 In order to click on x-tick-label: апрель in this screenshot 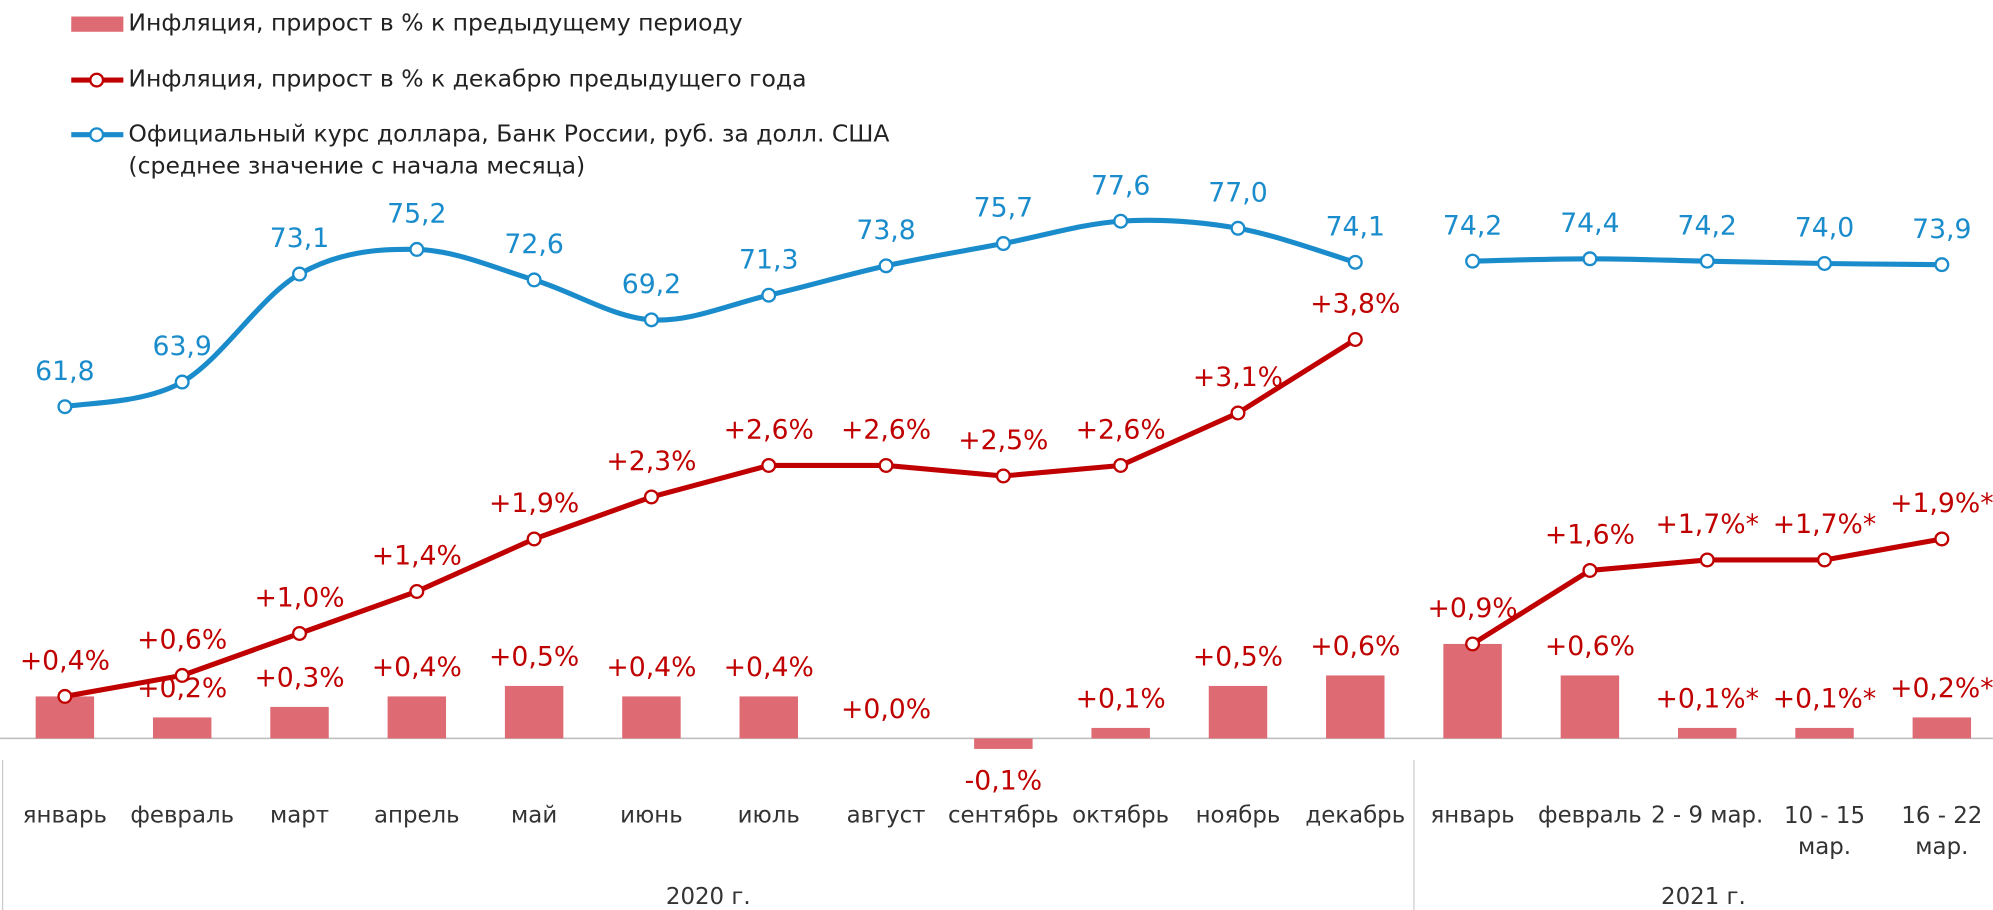, I will do `click(417, 815)`.